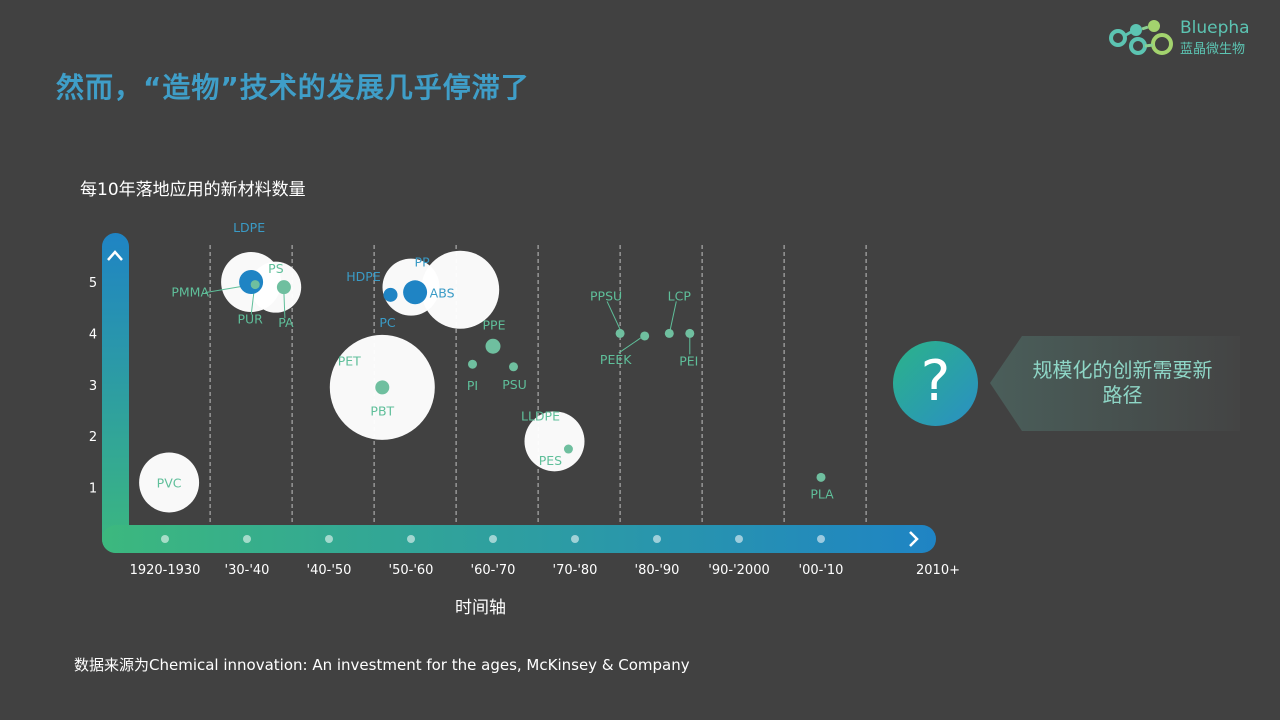 The height and width of the screenshot is (720, 1280). I want to click on data-label: PPE, so click(494, 324).